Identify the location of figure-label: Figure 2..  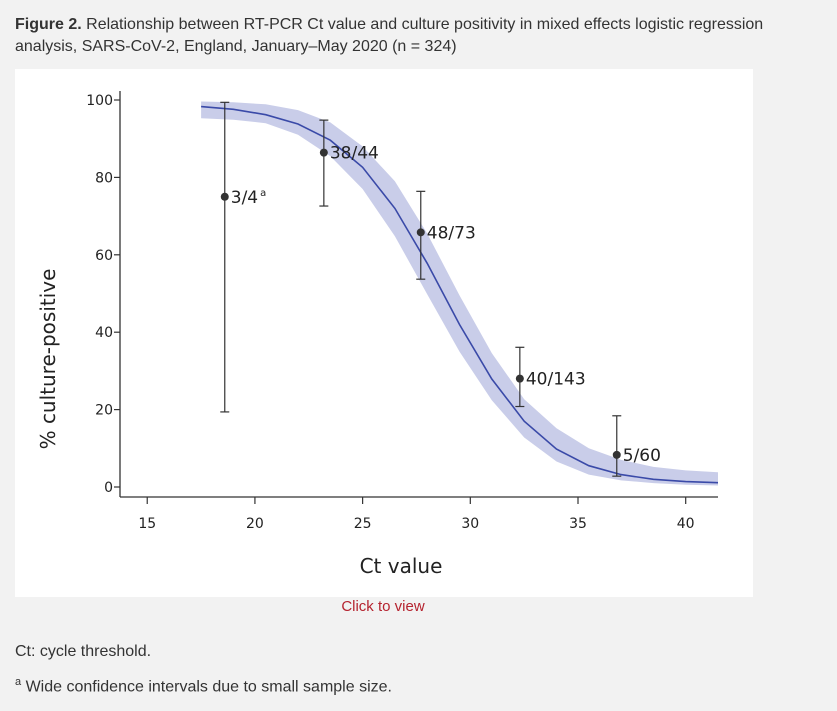
(48, 24).